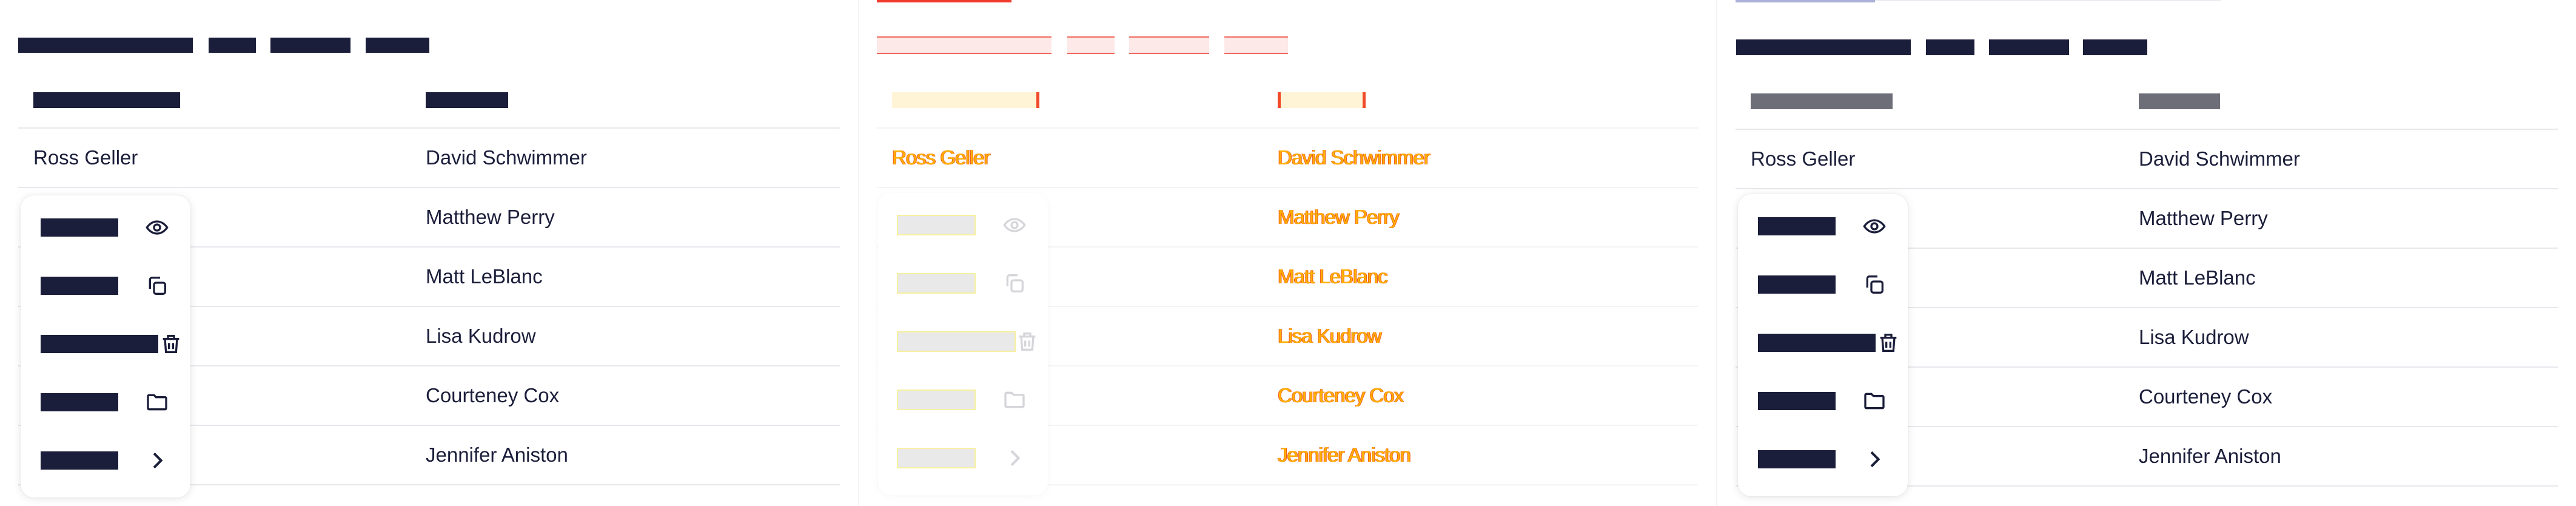  I want to click on top-border, so click(1979, 0).